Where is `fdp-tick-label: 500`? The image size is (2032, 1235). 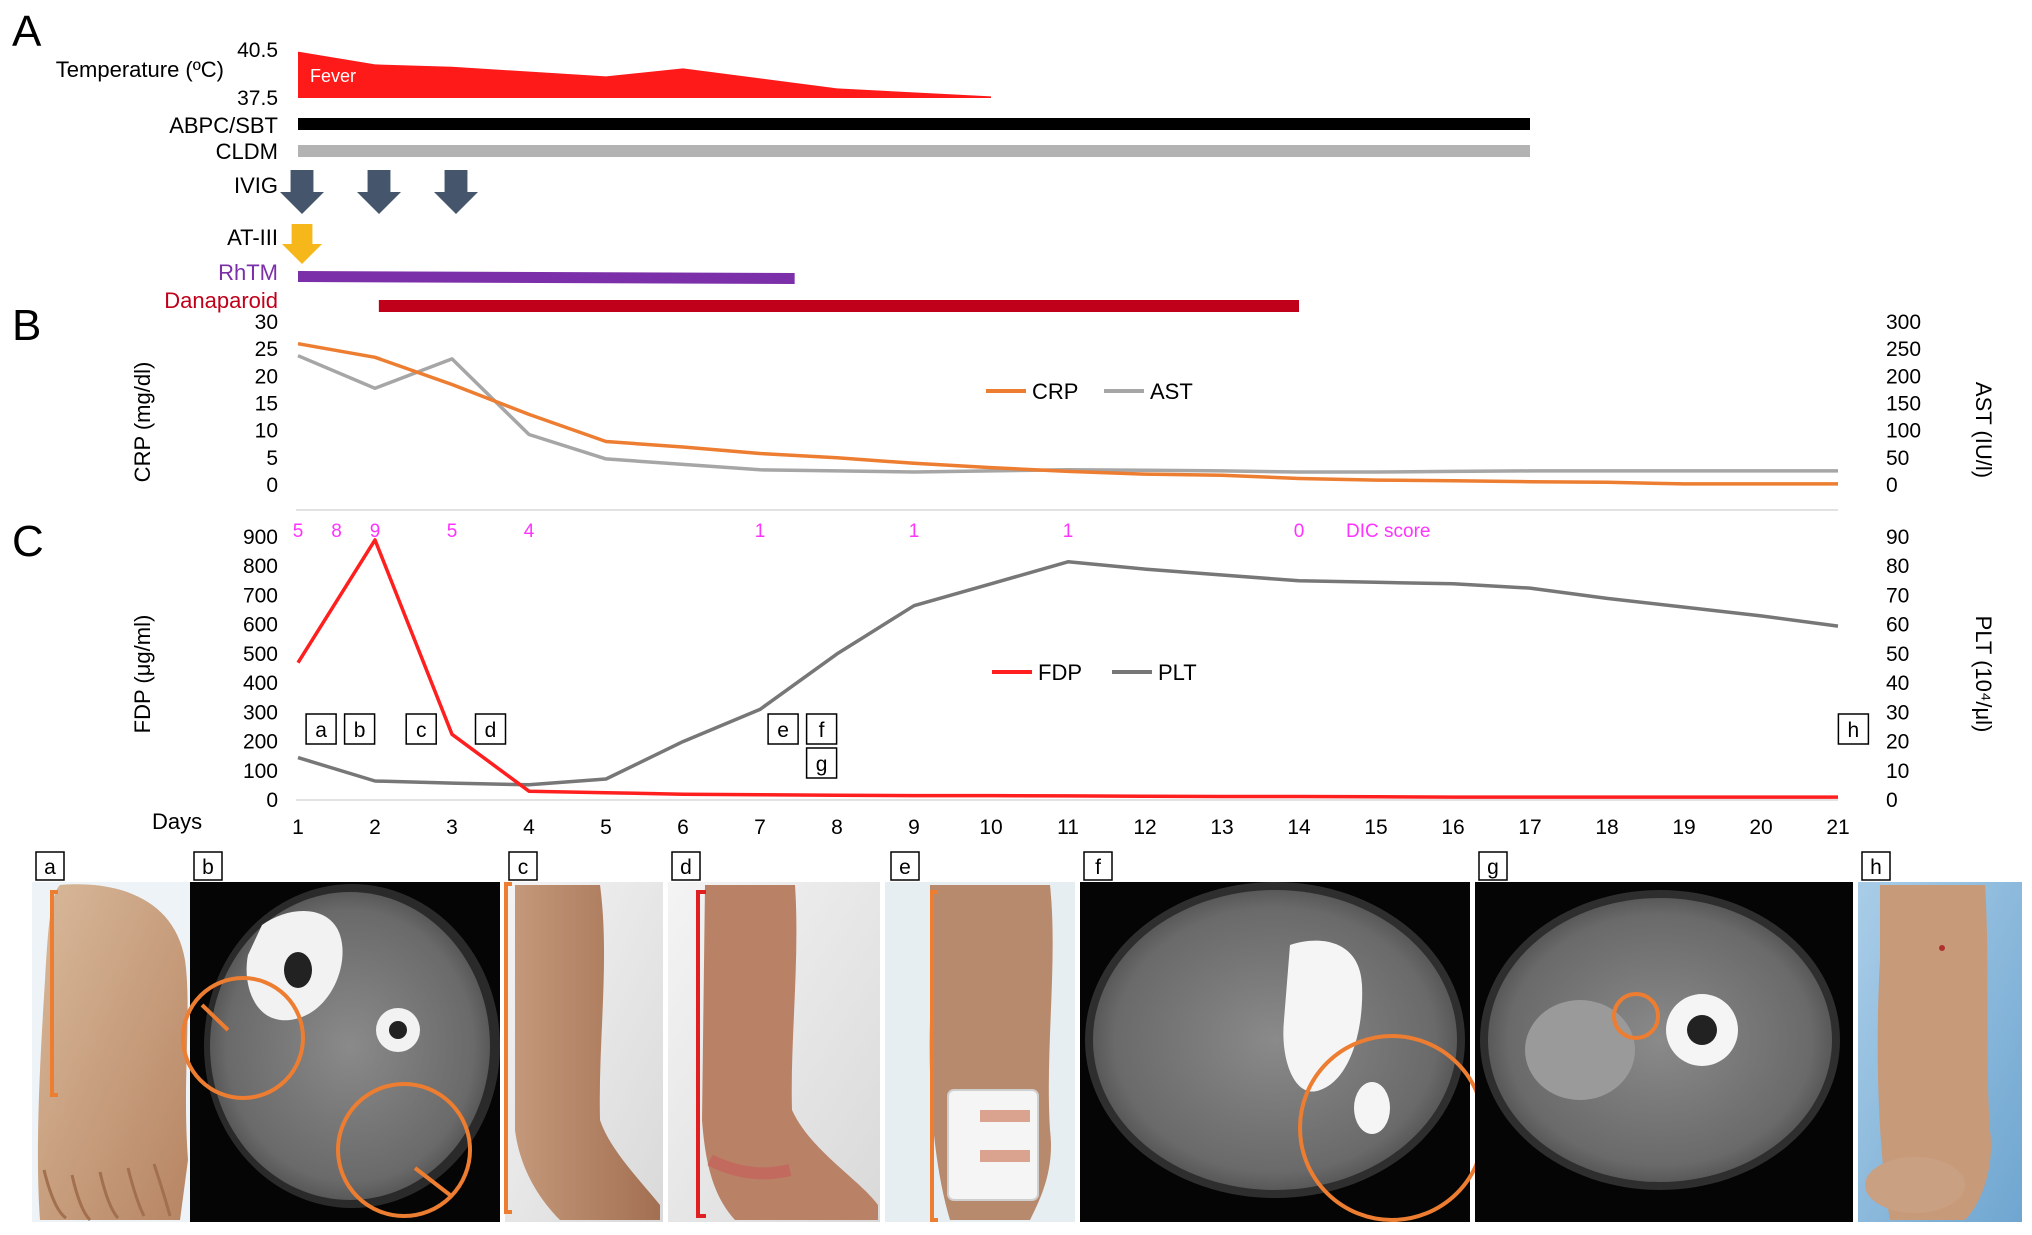
fdp-tick-label: 500 is located at coordinates (260, 654).